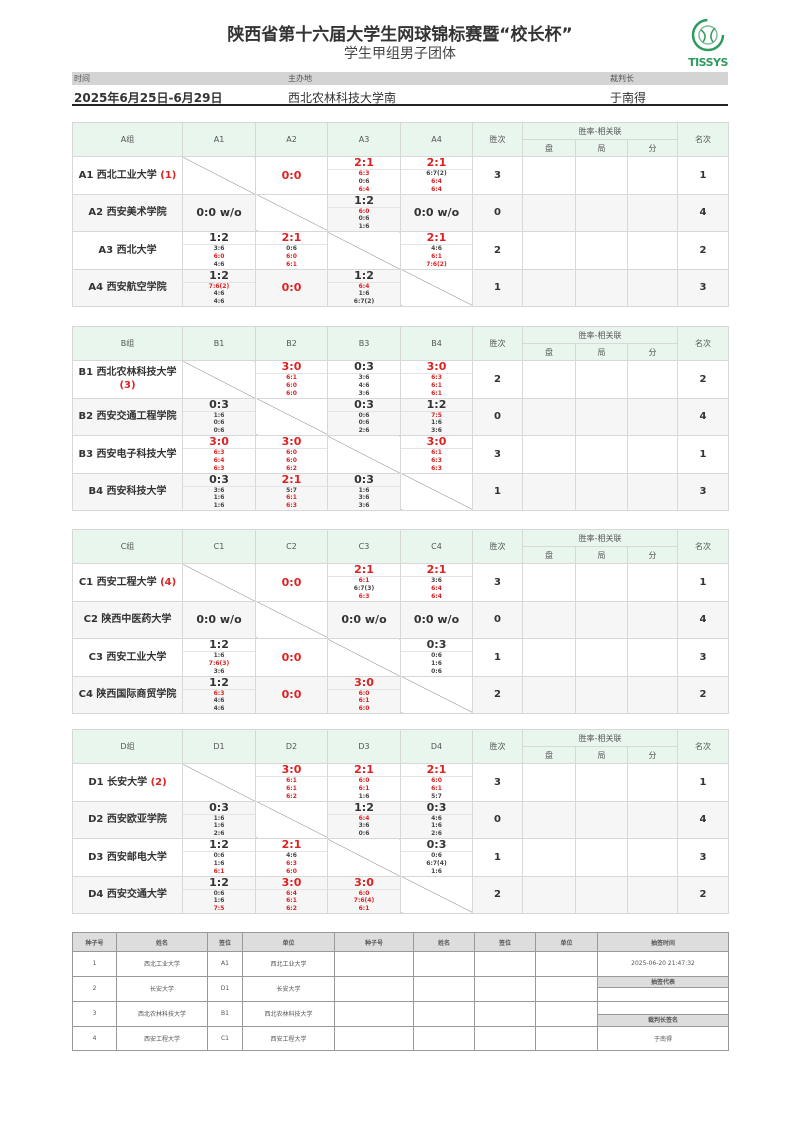 The height and width of the screenshot is (1131, 800). What do you see at coordinates (127, 857) in the screenshot?
I see `team-name: D3 西安邮电大学` at bounding box center [127, 857].